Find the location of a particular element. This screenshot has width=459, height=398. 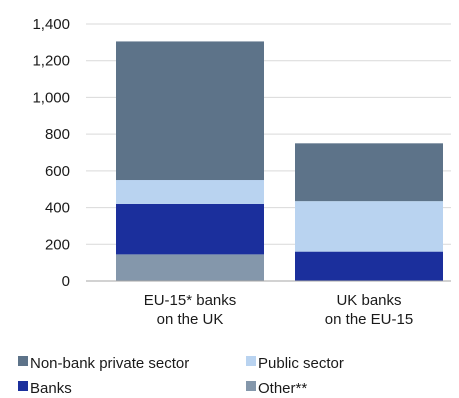

y-tick-label: 1,000 is located at coordinates (51, 97).